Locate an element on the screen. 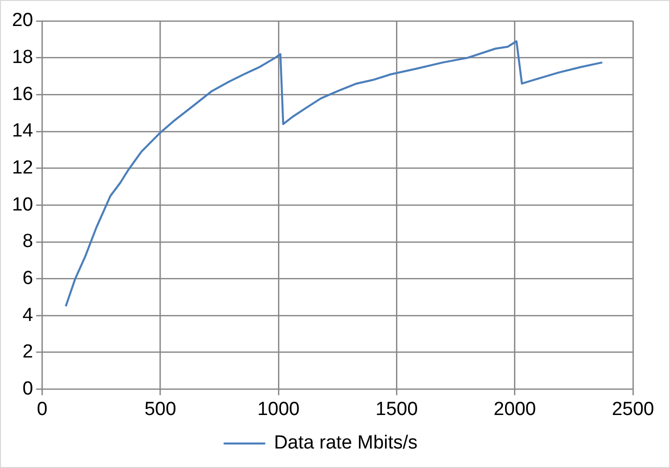 The height and width of the screenshot is (468, 670). y-tick-label: 0 is located at coordinates (28, 389).